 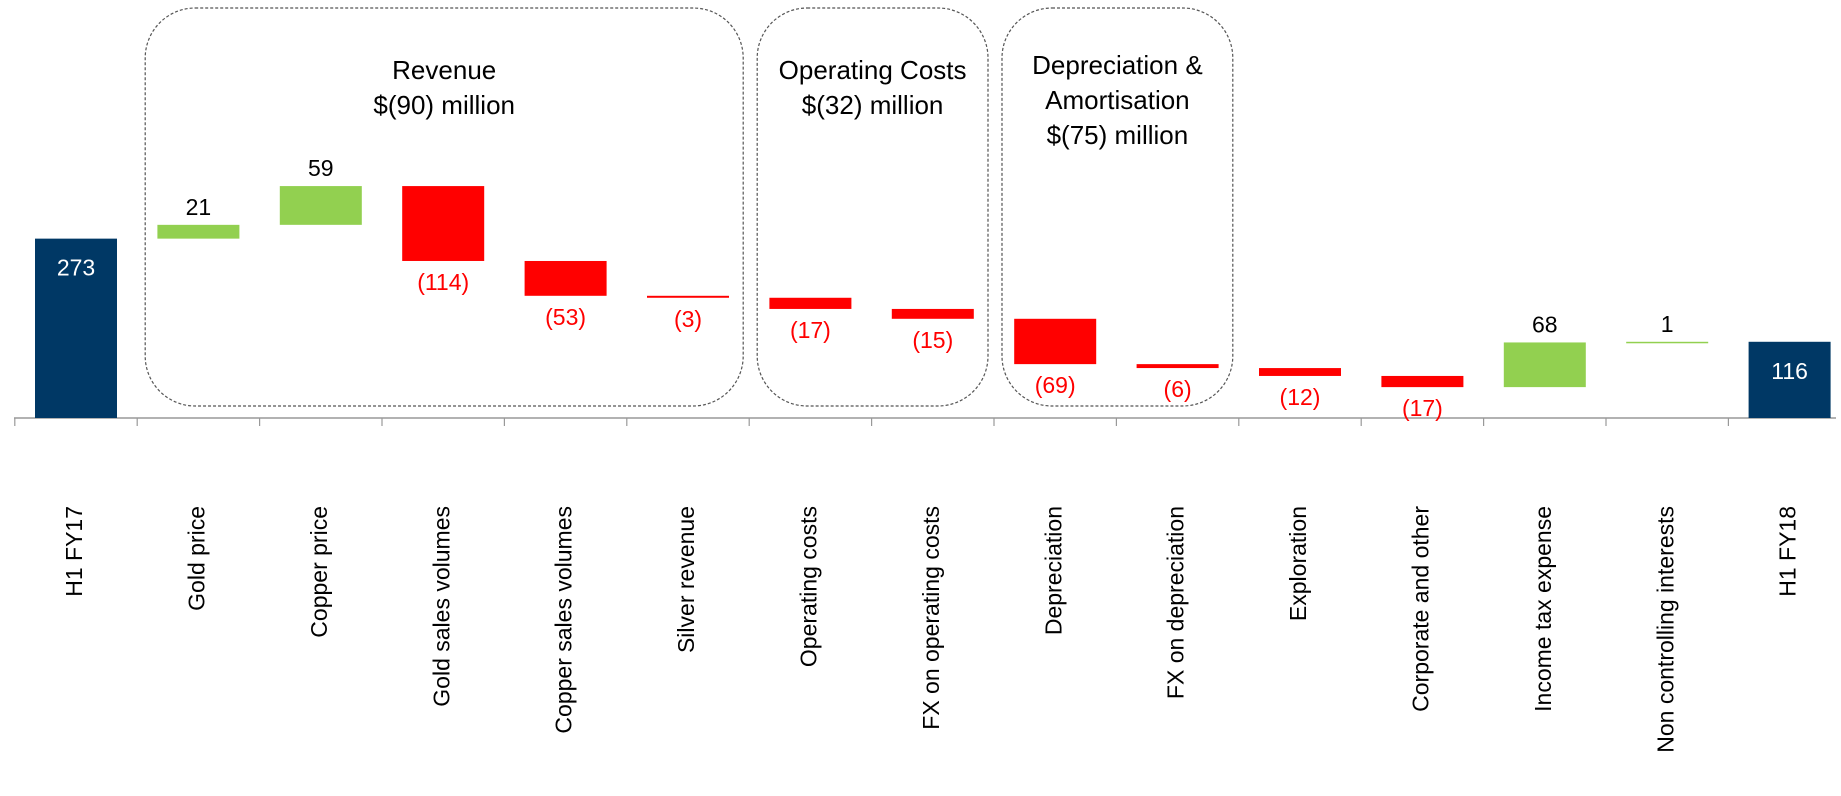 I want to click on value-label: 59, so click(x=321, y=168).